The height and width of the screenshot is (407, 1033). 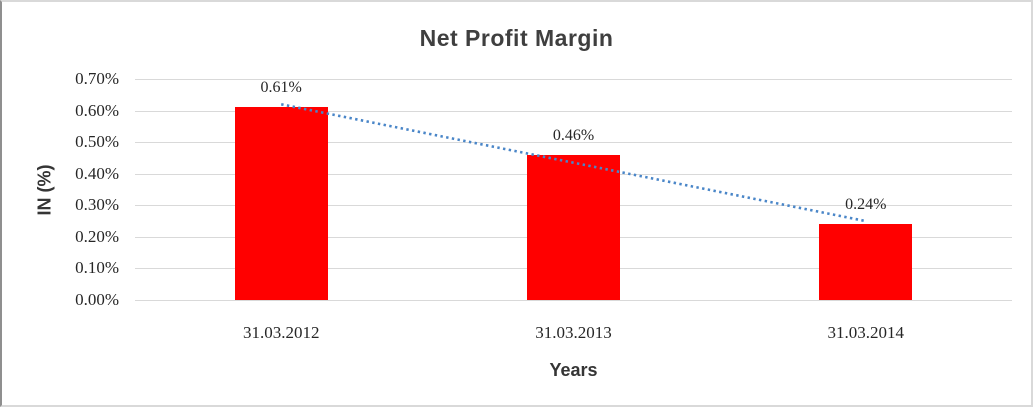 I want to click on y-tick-label: 0.00%, so click(x=97, y=299).